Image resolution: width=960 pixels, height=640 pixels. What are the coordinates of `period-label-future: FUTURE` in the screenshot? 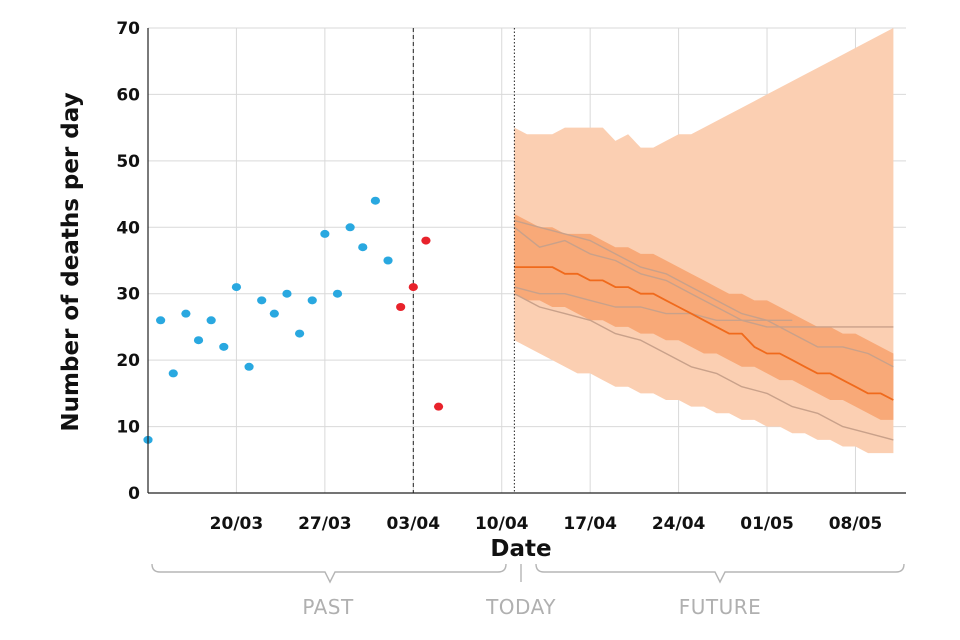 It's located at (720, 607).